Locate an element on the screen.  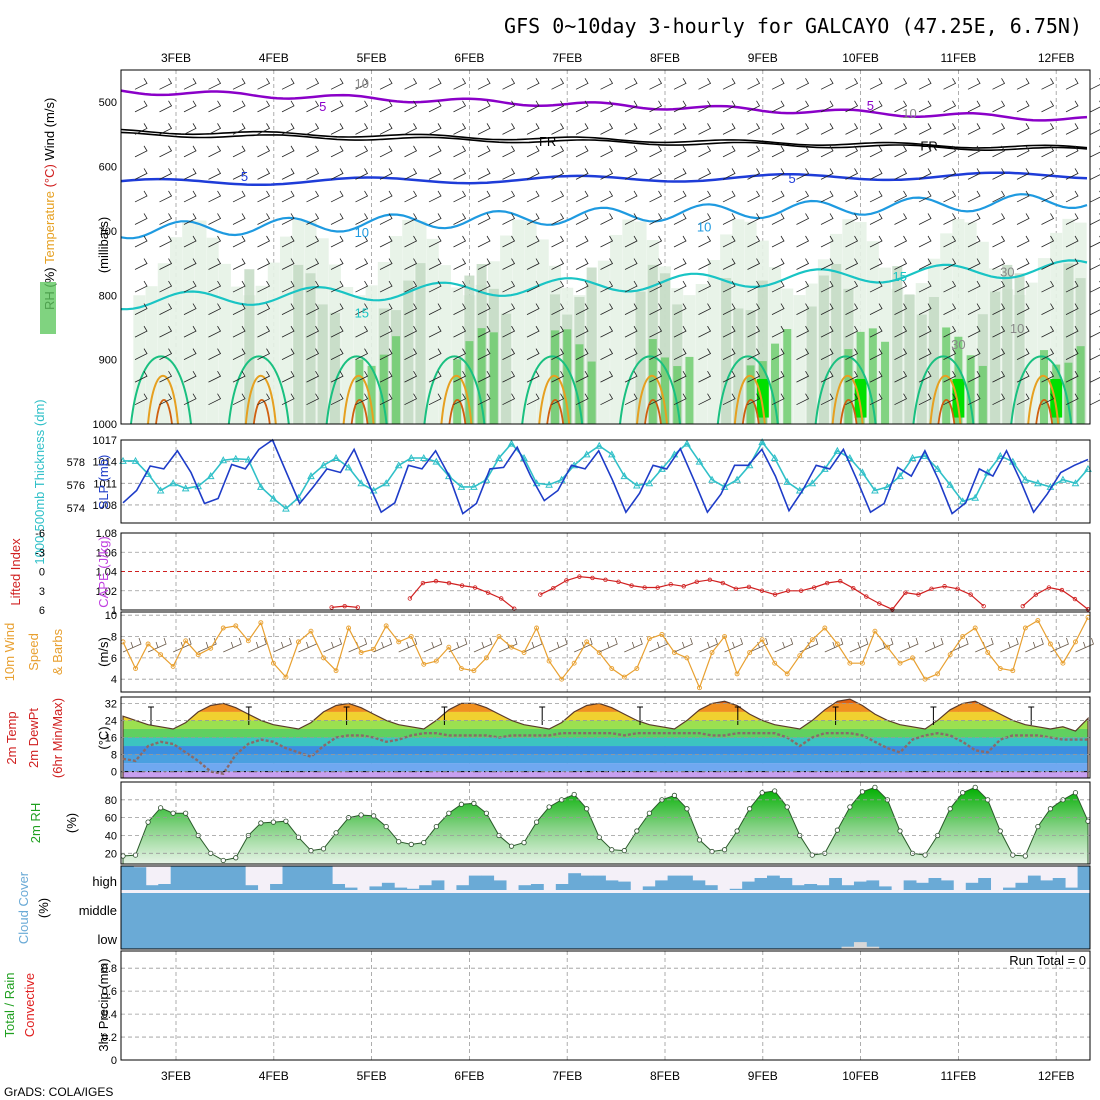
ytick-600: 600 is located at coordinates (108, 168).